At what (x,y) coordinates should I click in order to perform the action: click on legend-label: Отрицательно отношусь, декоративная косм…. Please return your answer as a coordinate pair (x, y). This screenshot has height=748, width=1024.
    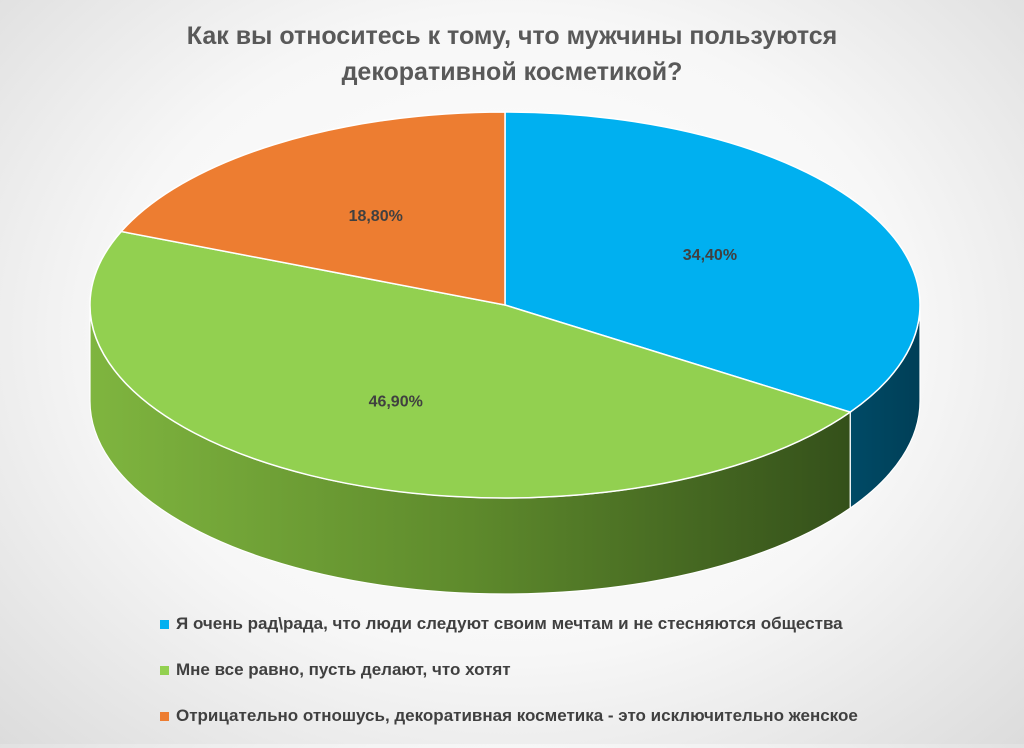
    Looking at the image, I should click on (517, 715).